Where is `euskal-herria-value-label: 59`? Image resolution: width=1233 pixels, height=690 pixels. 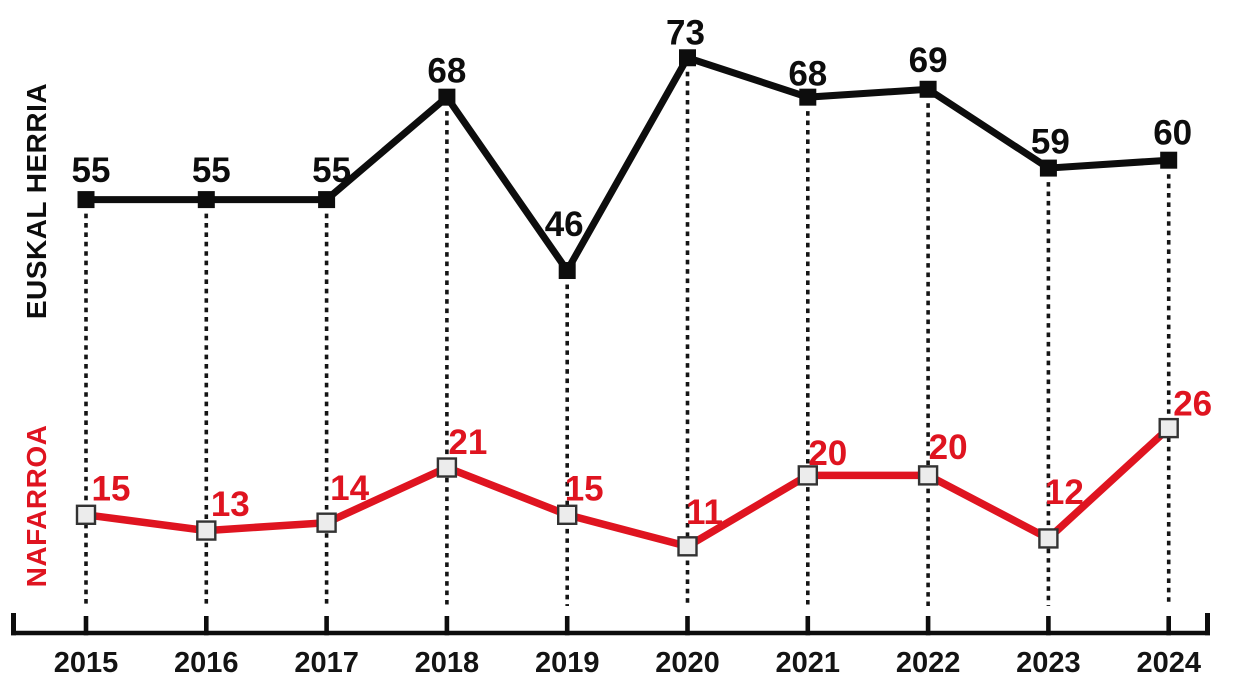
euskal-herria-value-label: 59 is located at coordinates (1050, 142).